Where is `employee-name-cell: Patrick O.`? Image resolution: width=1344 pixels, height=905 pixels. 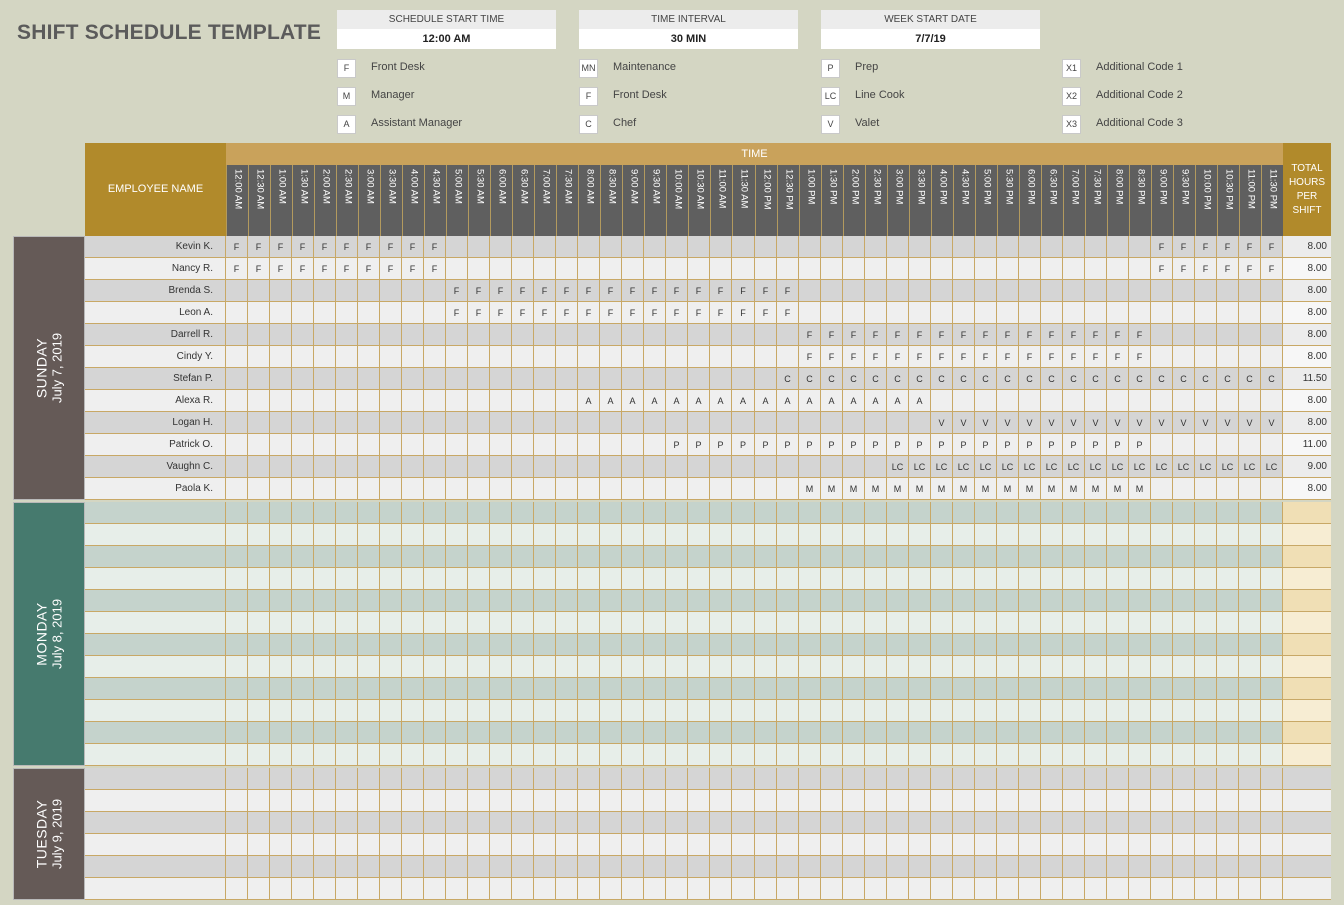
employee-name-cell: Patrick O. is located at coordinates (155, 445).